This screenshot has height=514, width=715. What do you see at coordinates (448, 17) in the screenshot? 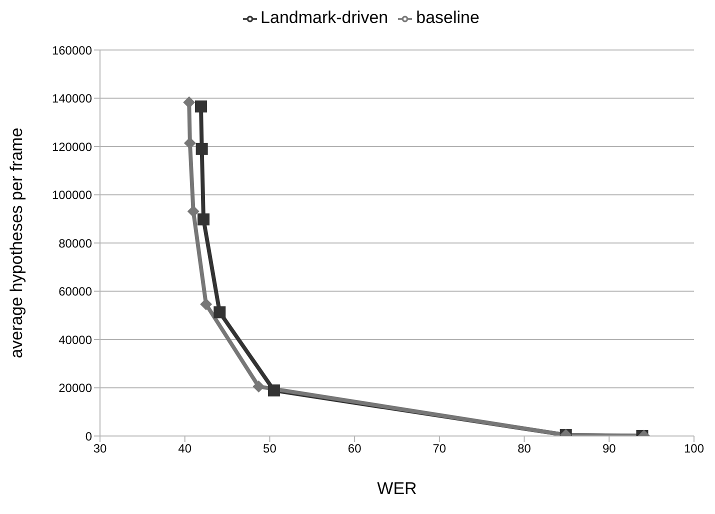
I see `legend-label: baseline` at bounding box center [448, 17].